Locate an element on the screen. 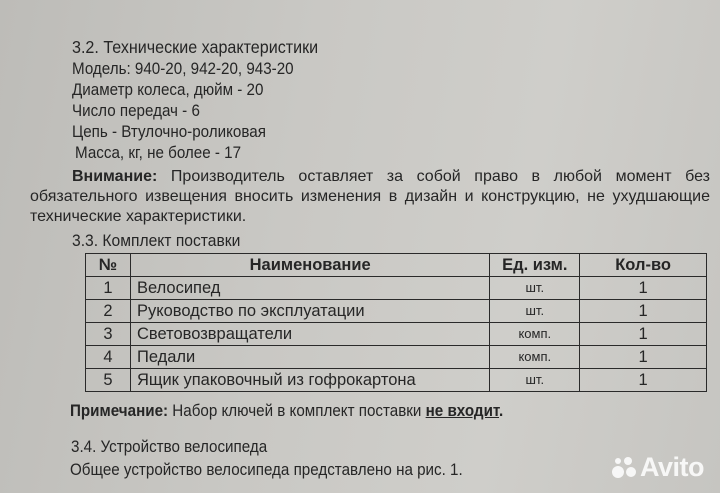  note-emphasis: не входит is located at coordinates (462, 411).